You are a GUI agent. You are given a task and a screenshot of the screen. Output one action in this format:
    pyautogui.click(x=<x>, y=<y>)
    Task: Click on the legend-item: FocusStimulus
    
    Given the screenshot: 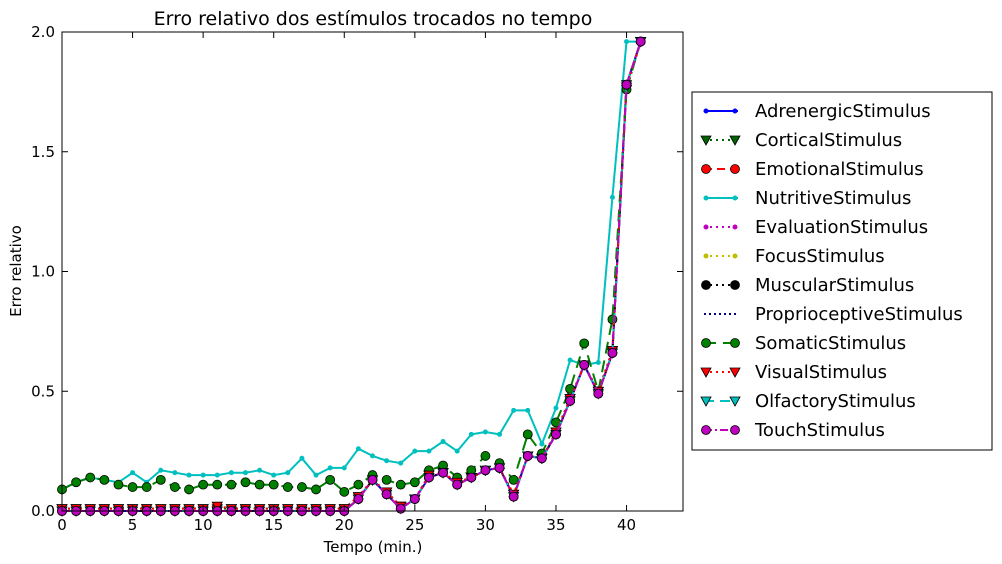 What is the action you would take?
    pyautogui.click(x=794, y=256)
    